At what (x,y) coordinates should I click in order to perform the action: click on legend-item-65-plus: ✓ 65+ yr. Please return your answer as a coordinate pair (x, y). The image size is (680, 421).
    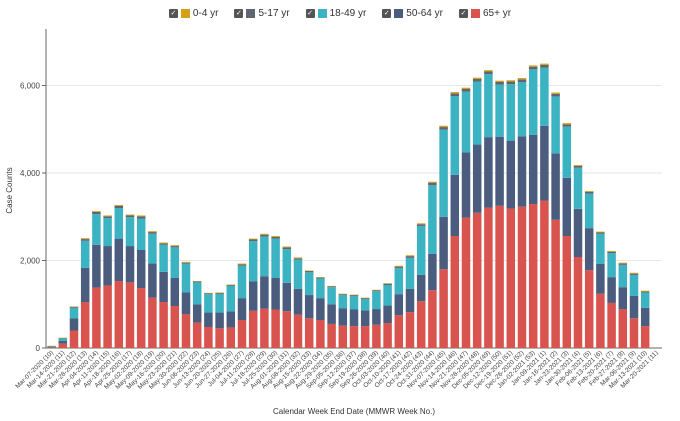
    Looking at the image, I should click on (484, 13).